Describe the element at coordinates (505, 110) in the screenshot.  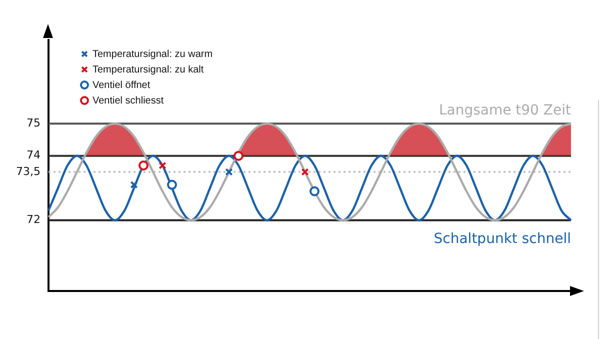
I see `series-label: Langsame t90 Zeit` at that location.